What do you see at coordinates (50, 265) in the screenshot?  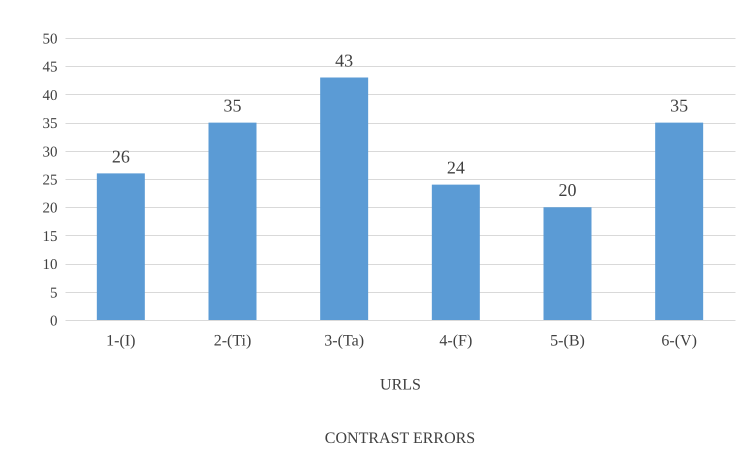 I see `y-tick-label: 10` at bounding box center [50, 265].